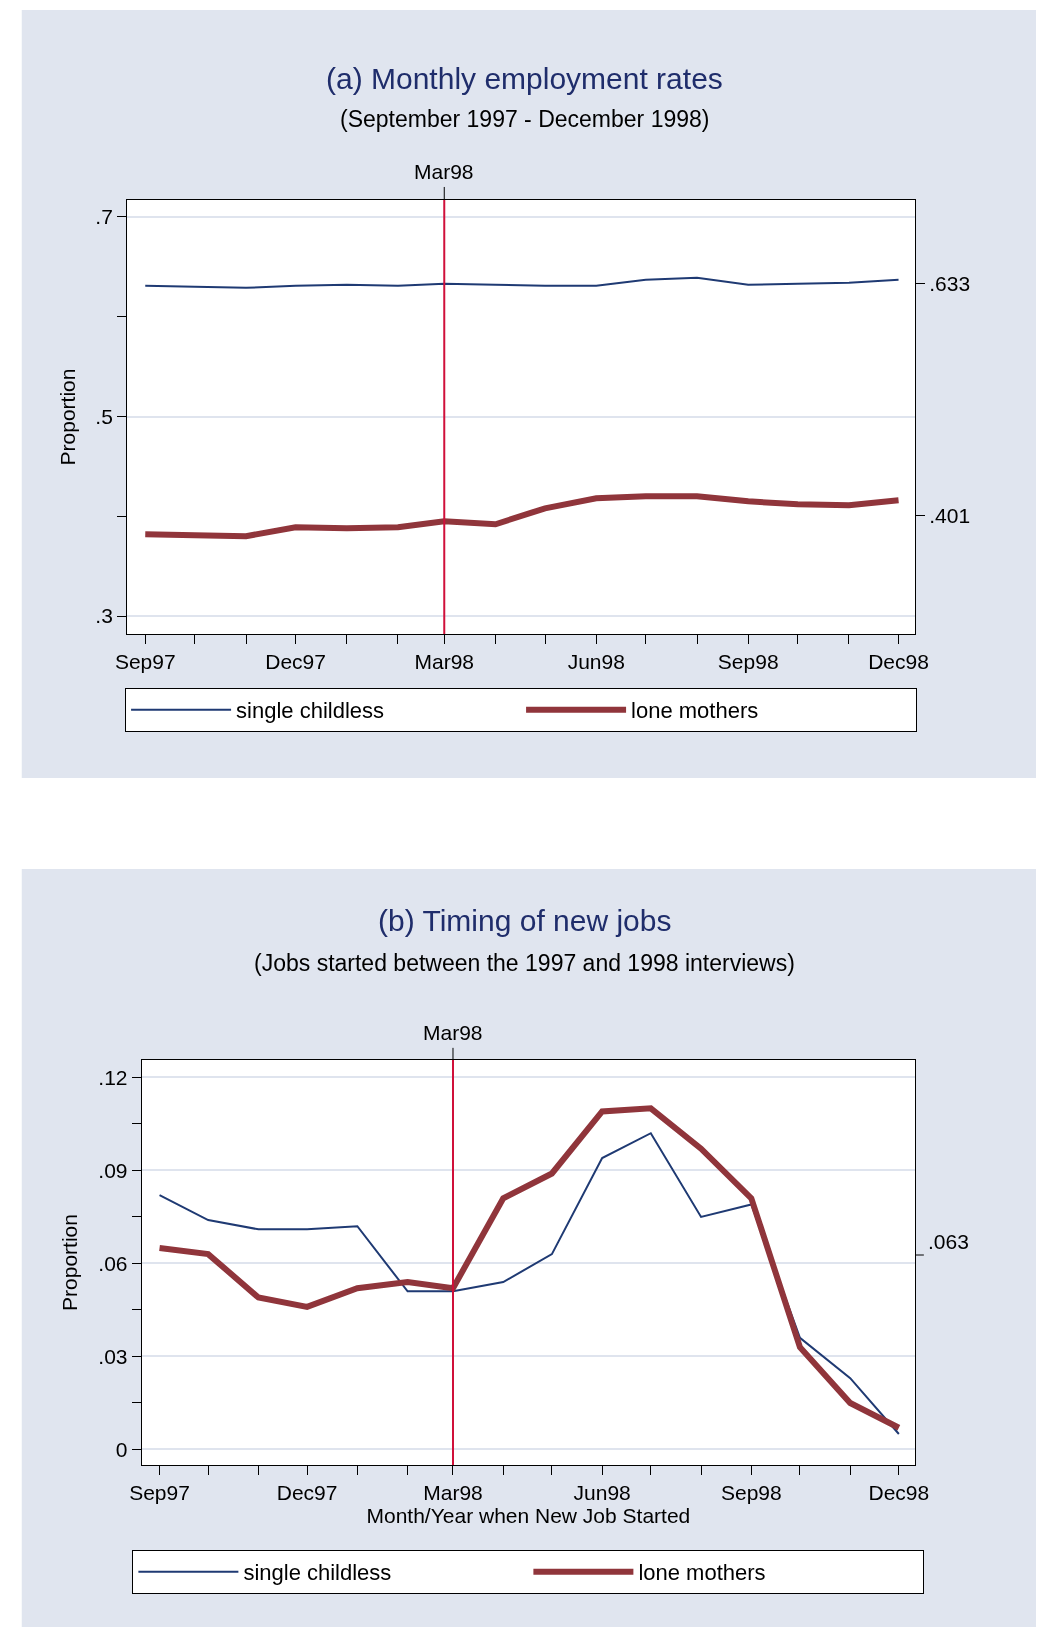 Image resolution: width=1050 pixels, height=1627 pixels. I want to click on y-tick-label: .03, so click(113, 1356).